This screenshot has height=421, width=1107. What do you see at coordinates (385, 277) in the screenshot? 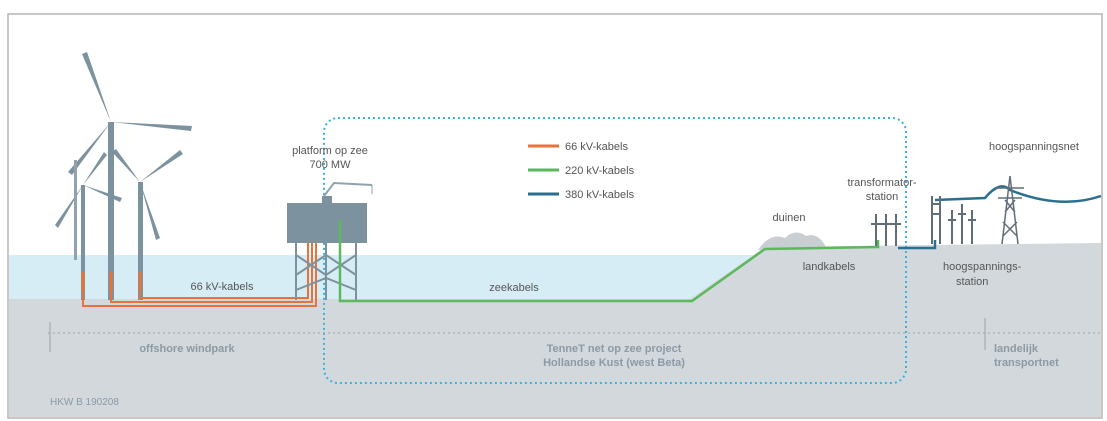
I see `sea-water` at bounding box center [385, 277].